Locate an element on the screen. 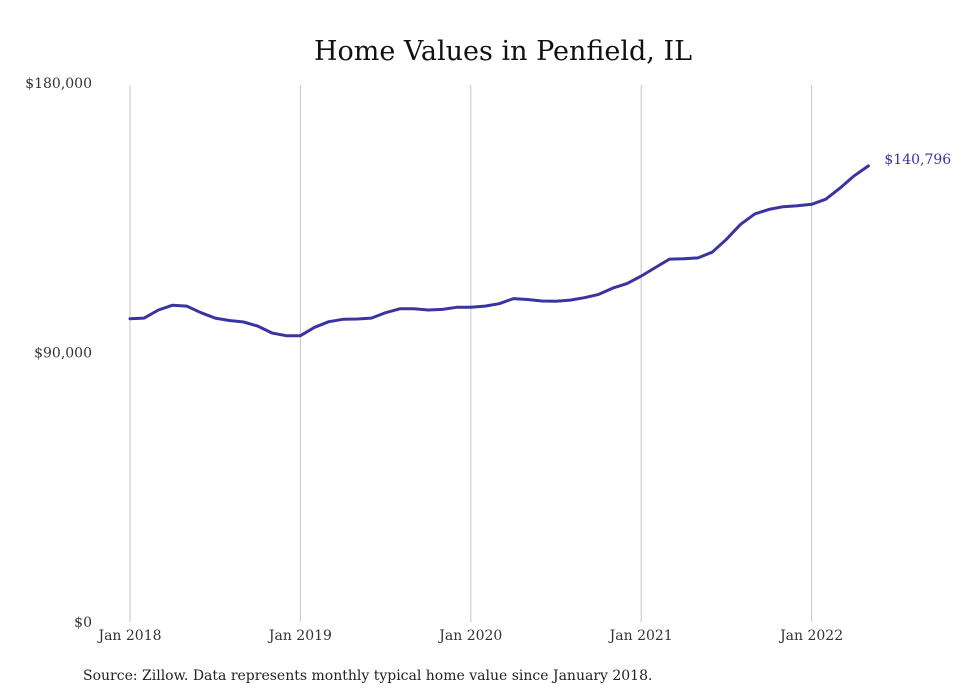 Image resolution: width=980 pixels, height=699 pixels. y-axis-ticks: $0 $90,000 $180,000 is located at coordinates (58, 353).